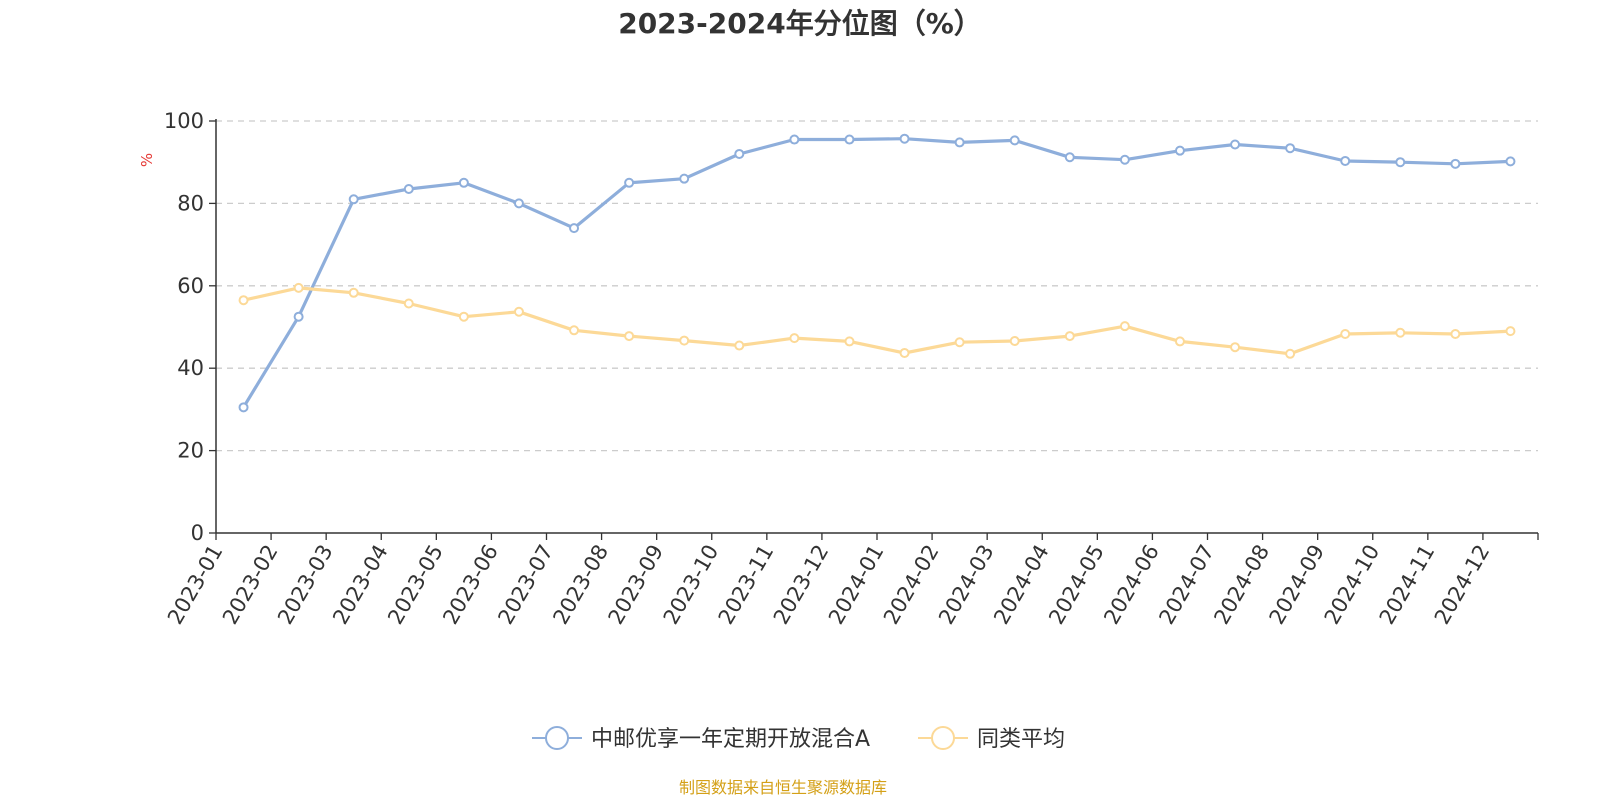  What do you see at coordinates (197, 533) in the screenshot?
I see `y-tick-label: 0` at bounding box center [197, 533].